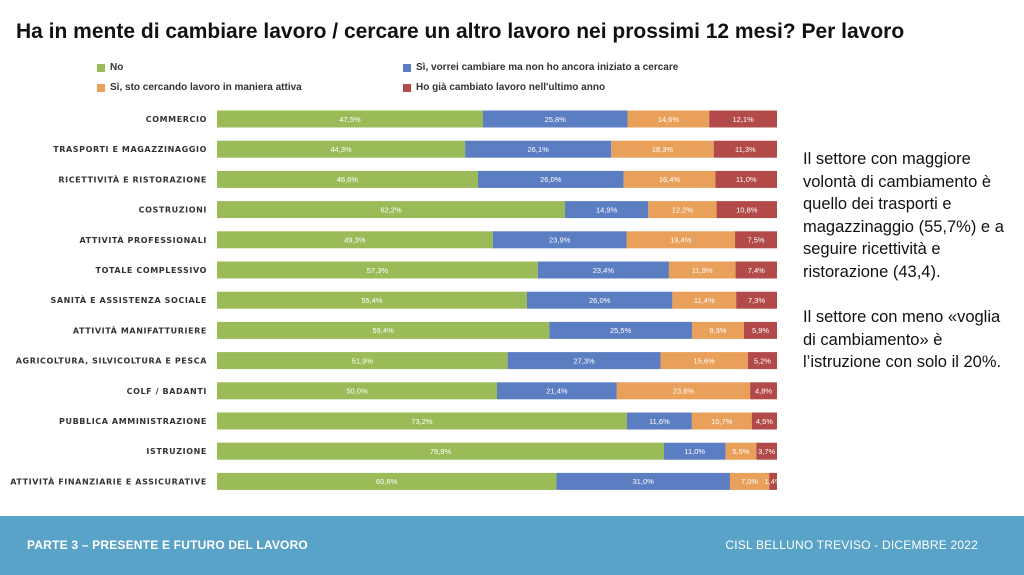  I want to click on legend-label-no: No, so click(117, 67).